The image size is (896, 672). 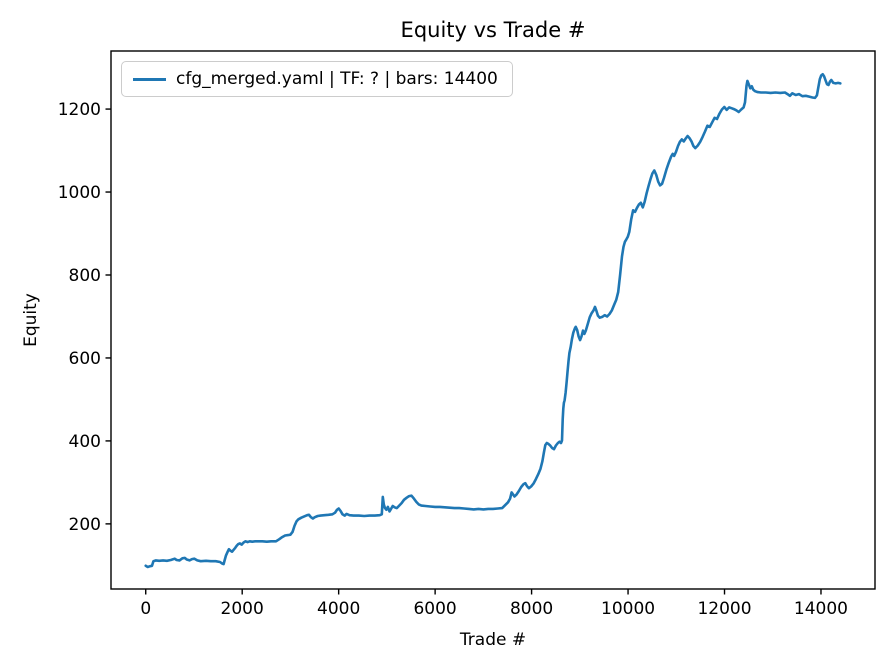 What do you see at coordinates (85, 525) in the screenshot?
I see `y-tick-label: 200` at bounding box center [85, 525].